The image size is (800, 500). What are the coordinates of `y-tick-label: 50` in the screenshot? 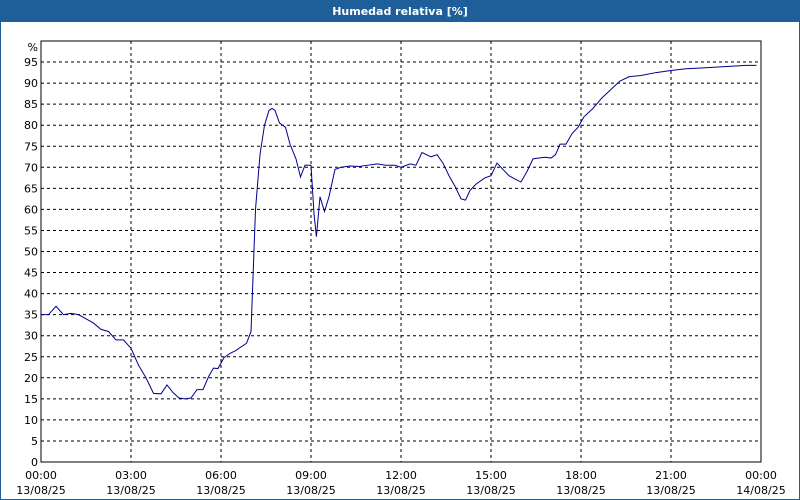 It's located at (31, 252).